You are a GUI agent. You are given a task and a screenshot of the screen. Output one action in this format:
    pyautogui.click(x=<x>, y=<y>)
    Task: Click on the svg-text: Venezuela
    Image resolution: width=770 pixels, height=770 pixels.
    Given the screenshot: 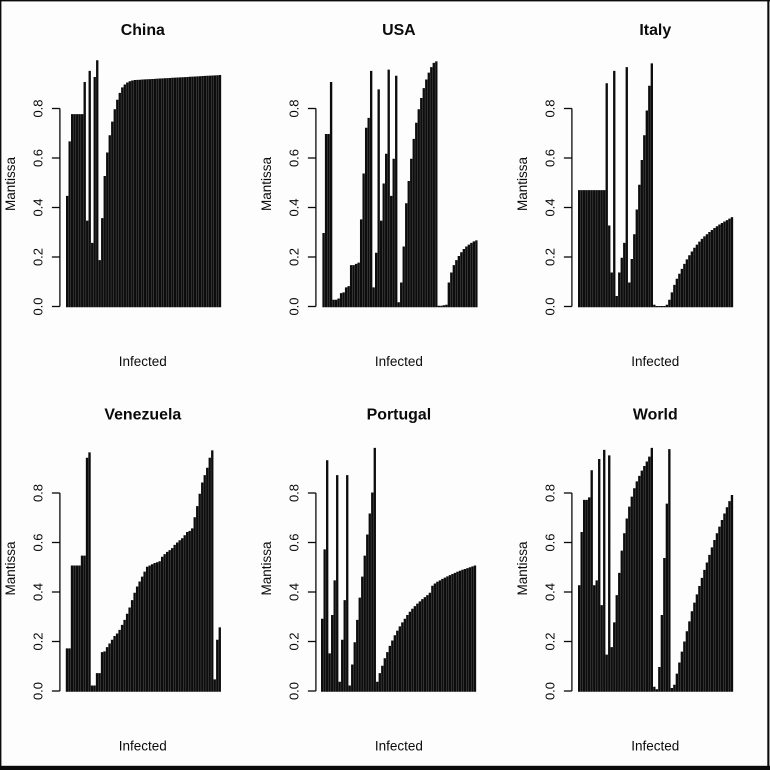 What is the action you would take?
    pyautogui.click(x=142, y=415)
    